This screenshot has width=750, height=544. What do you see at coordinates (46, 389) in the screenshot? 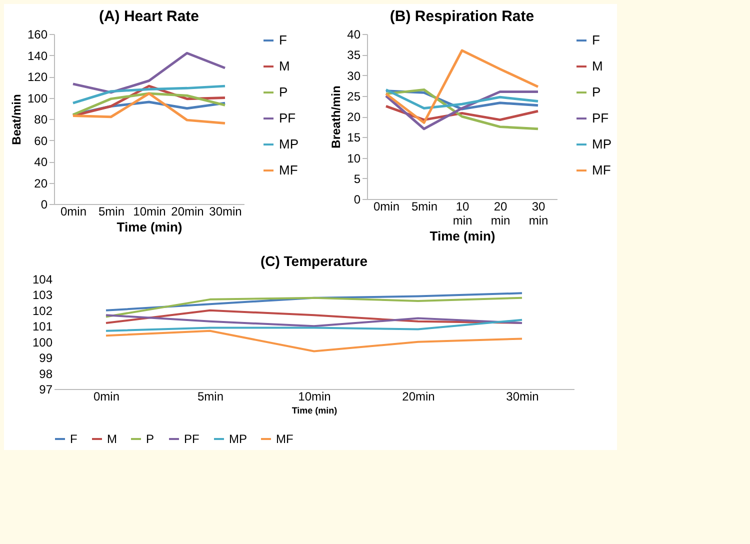
I see `y-tick-label: 97` at bounding box center [46, 389].